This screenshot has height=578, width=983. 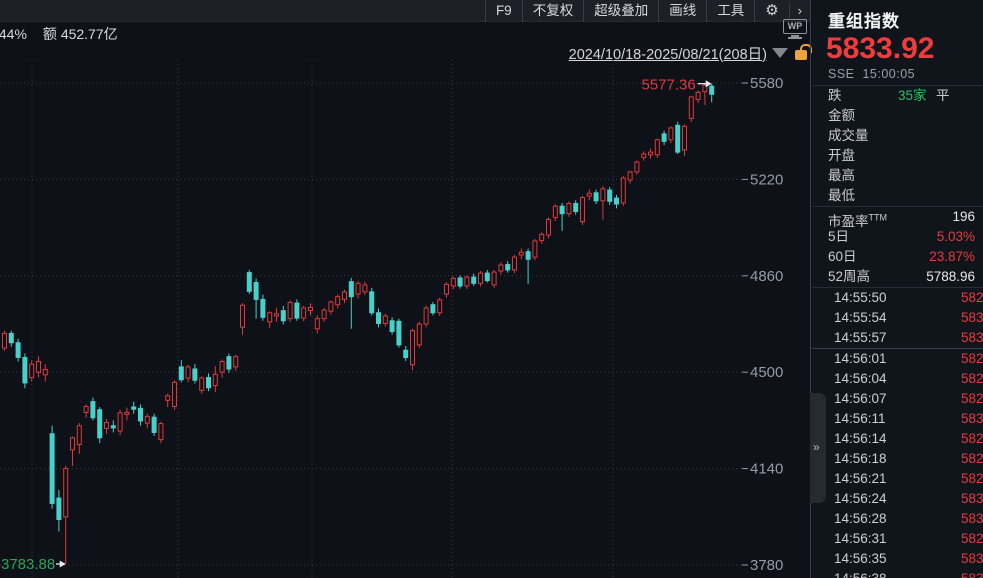 What do you see at coordinates (730, 11) in the screenshot?
I see `toolbar-button-5: 工具` at bounding box center [730, 11].